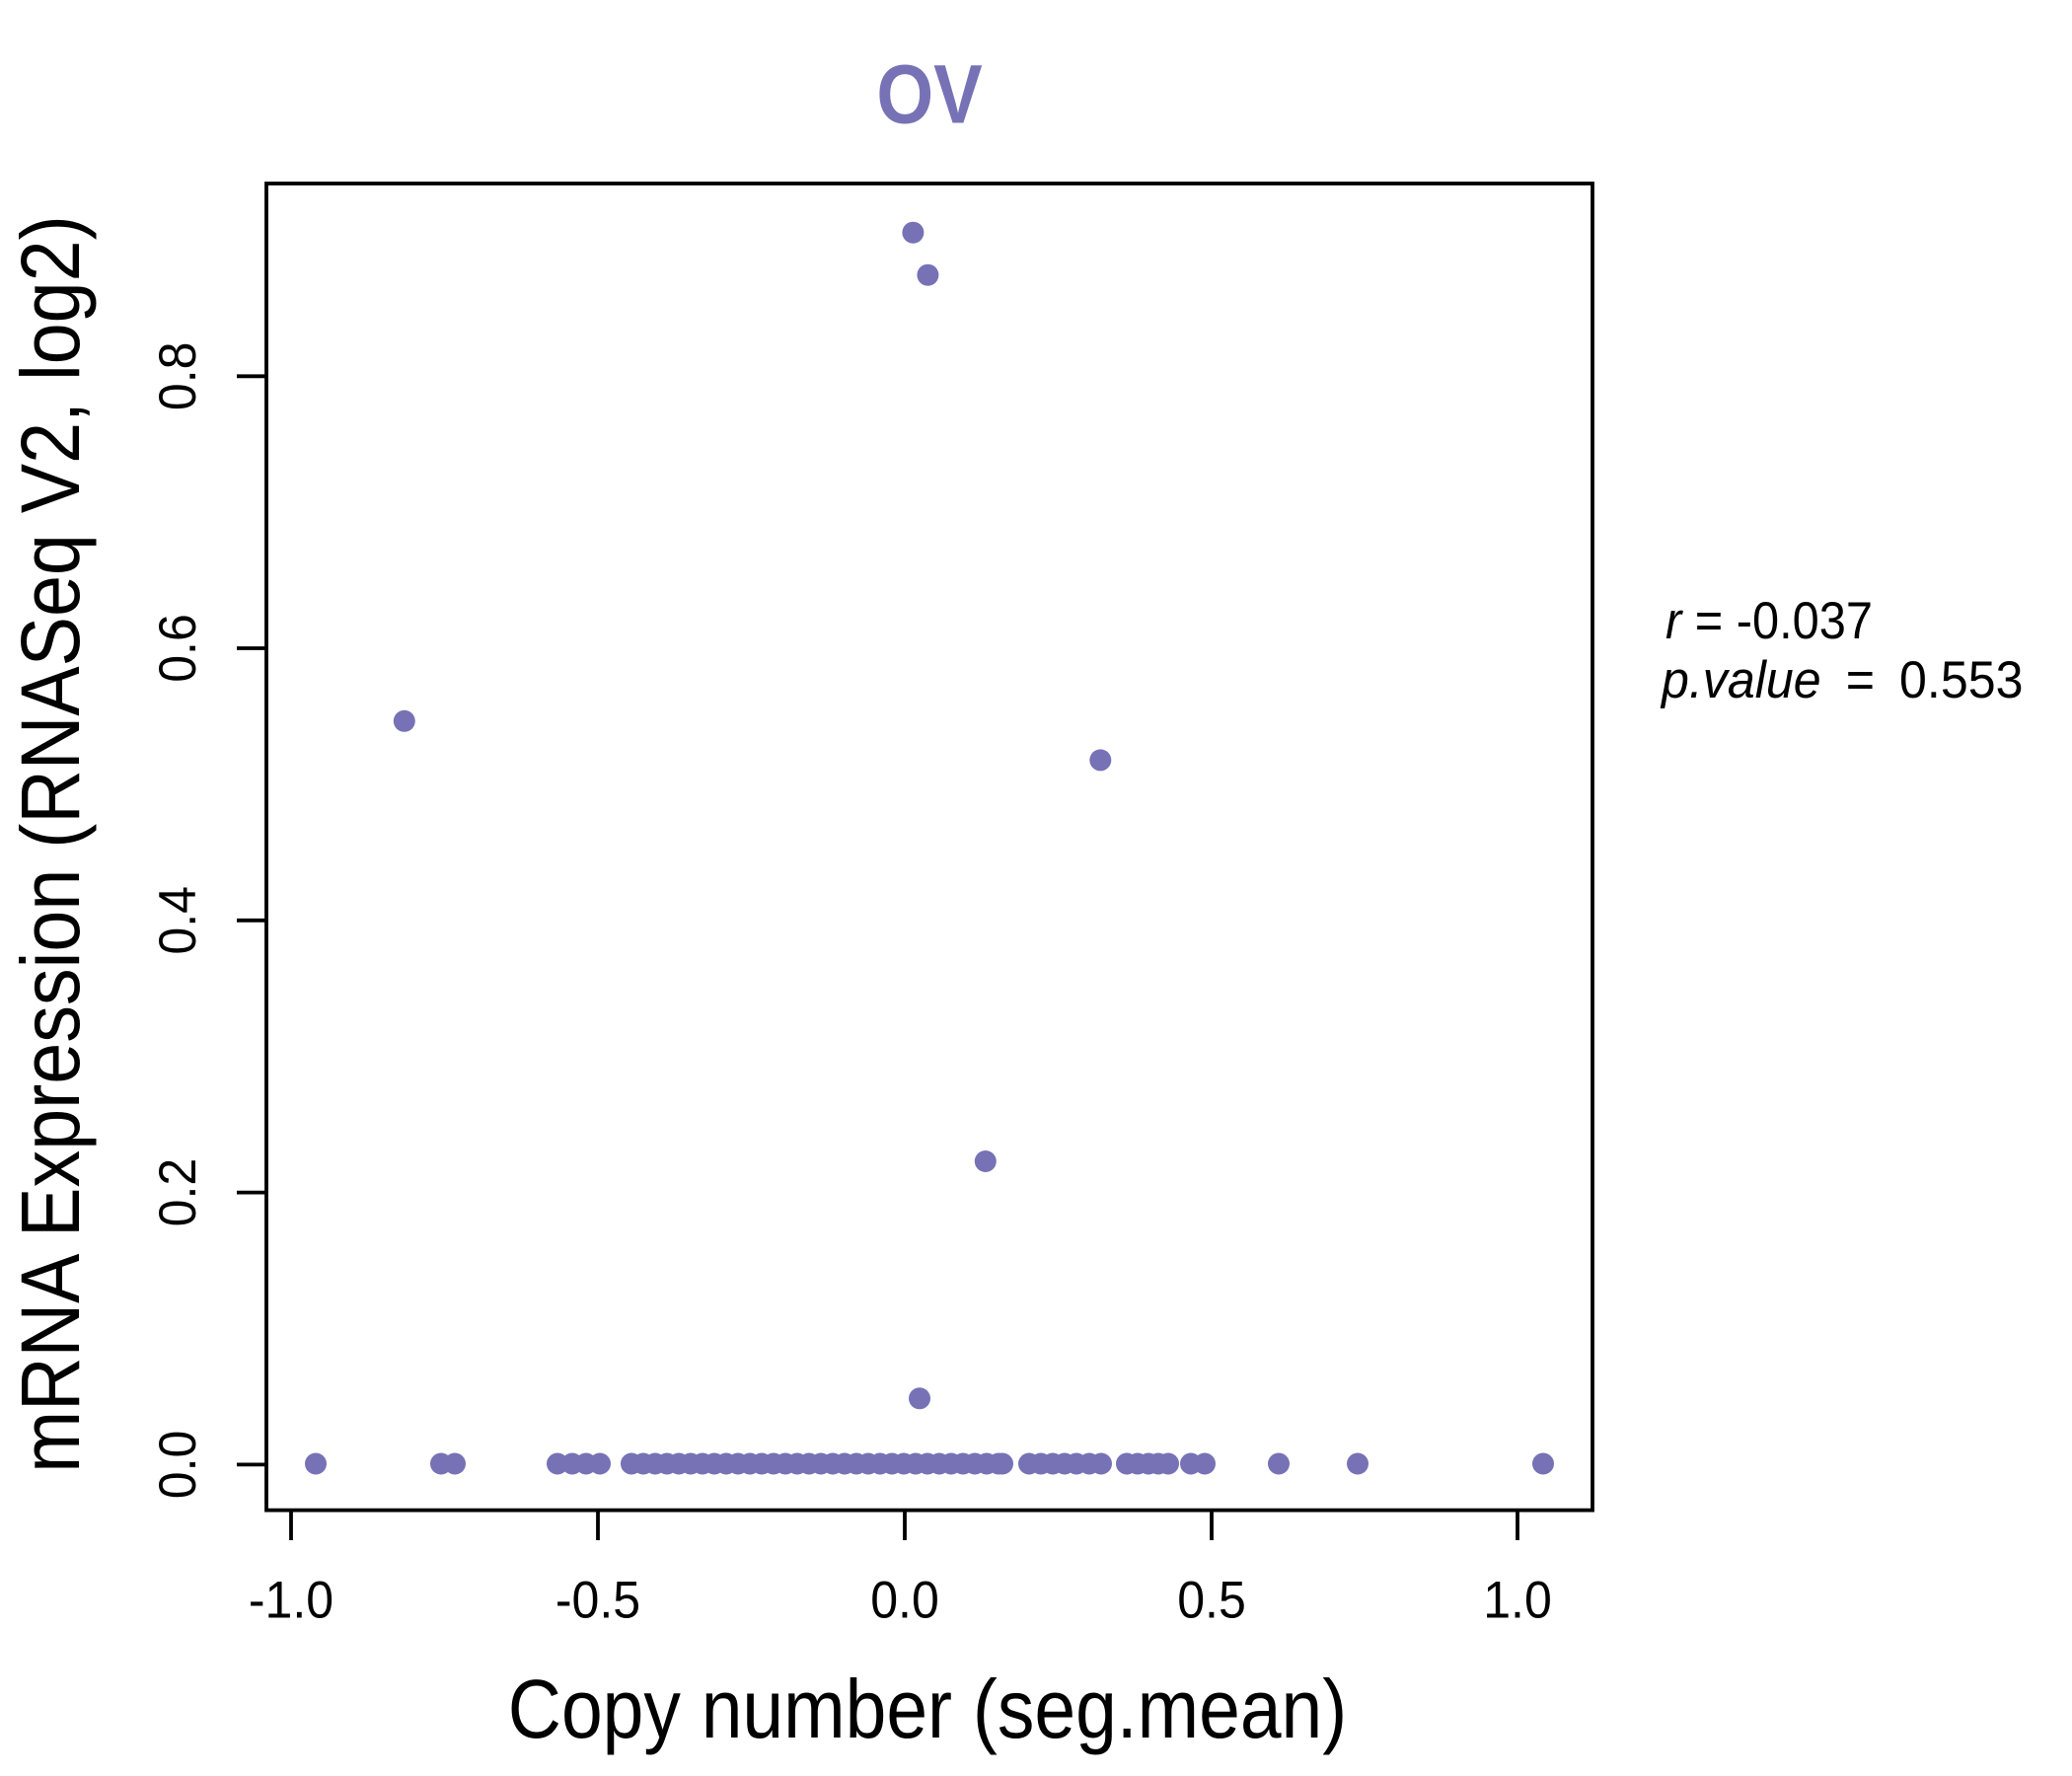 This screenshot has height=1776, width=2072. Describe the element at coordinates (1842, 680) in the screenshot. I see `svg-text: p.value = 0.553` at that location.